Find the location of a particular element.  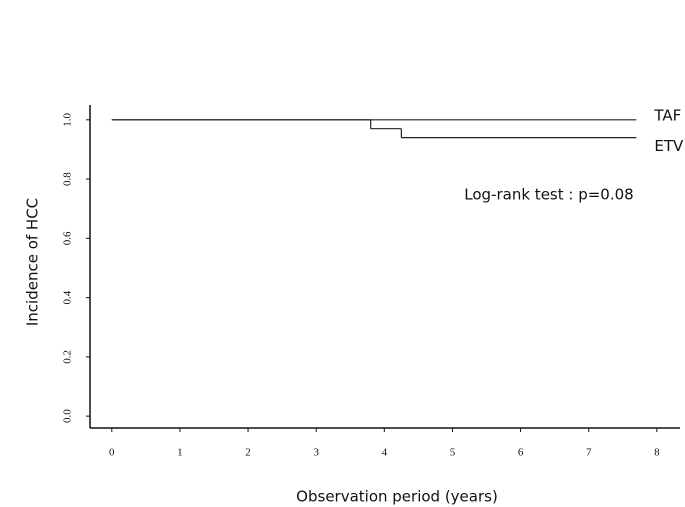

annotation: Log-rank test : p=0.08 is located at coordinates (548, 195).